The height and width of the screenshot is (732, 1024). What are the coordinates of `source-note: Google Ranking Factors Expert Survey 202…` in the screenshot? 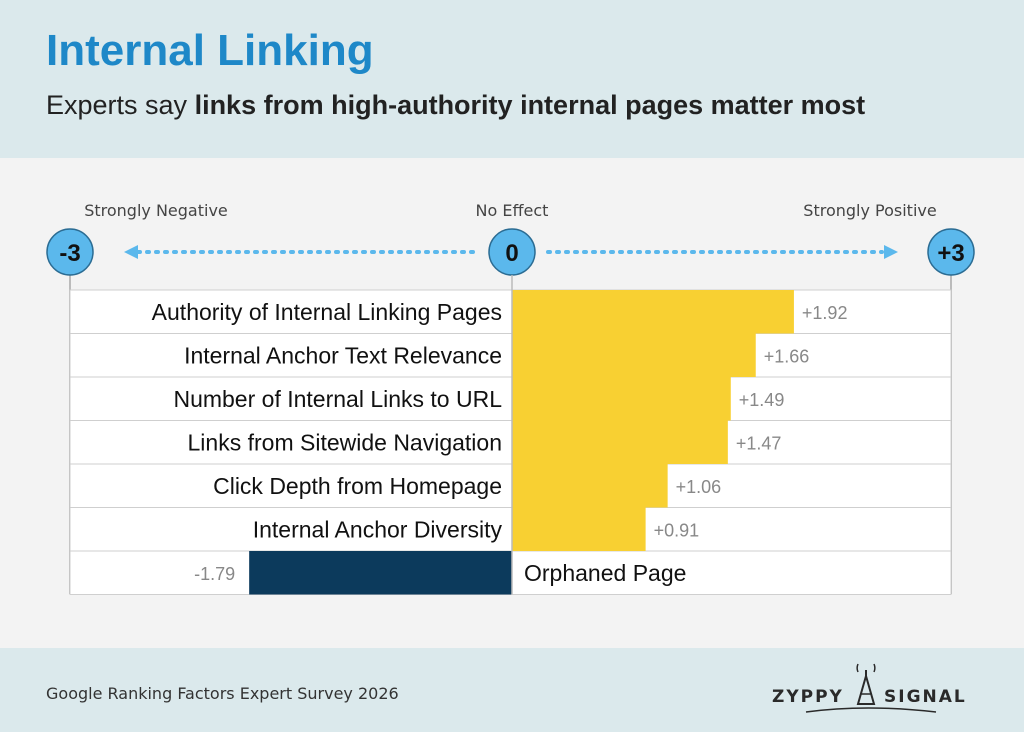 It's located at (222, 693).